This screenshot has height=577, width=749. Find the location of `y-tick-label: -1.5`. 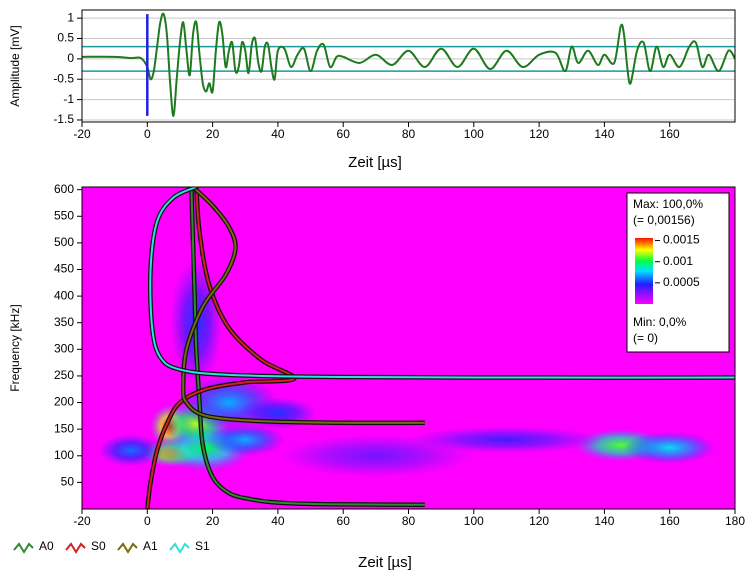

y-tick-label: -1.5 is located at coordinates (63, 119).